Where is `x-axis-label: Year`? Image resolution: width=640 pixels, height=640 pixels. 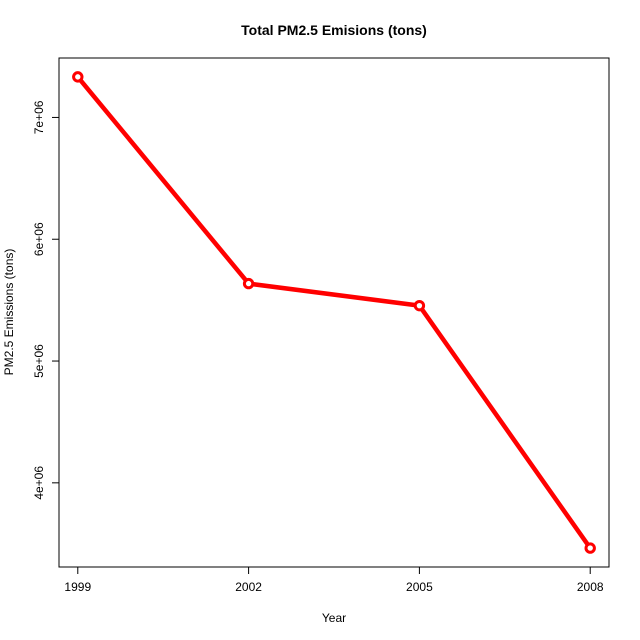
x-axis-label: Year is located at coordinates (334, 618).